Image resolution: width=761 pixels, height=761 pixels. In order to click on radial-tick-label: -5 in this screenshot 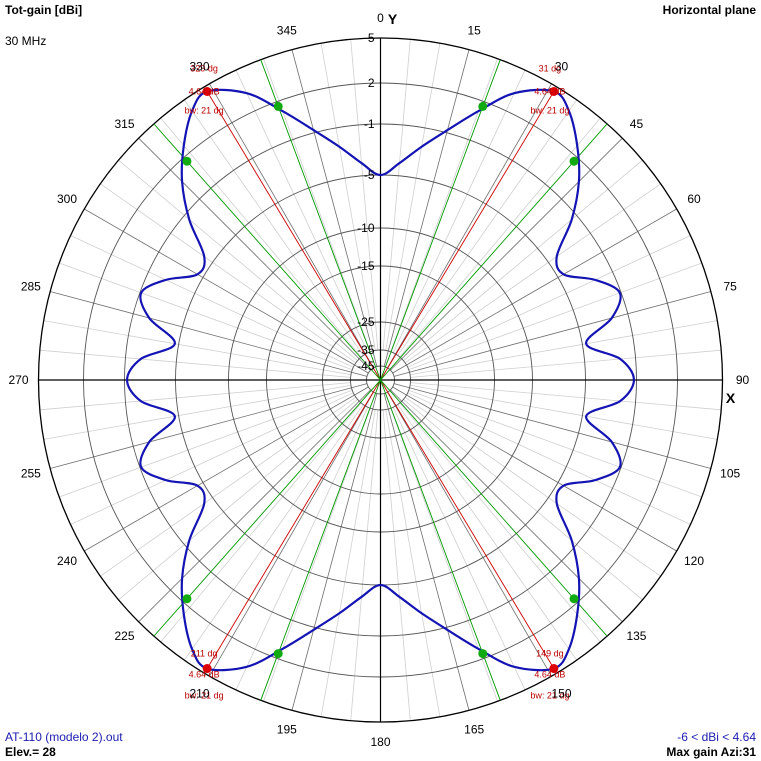, I will do `click(369, 175)`.